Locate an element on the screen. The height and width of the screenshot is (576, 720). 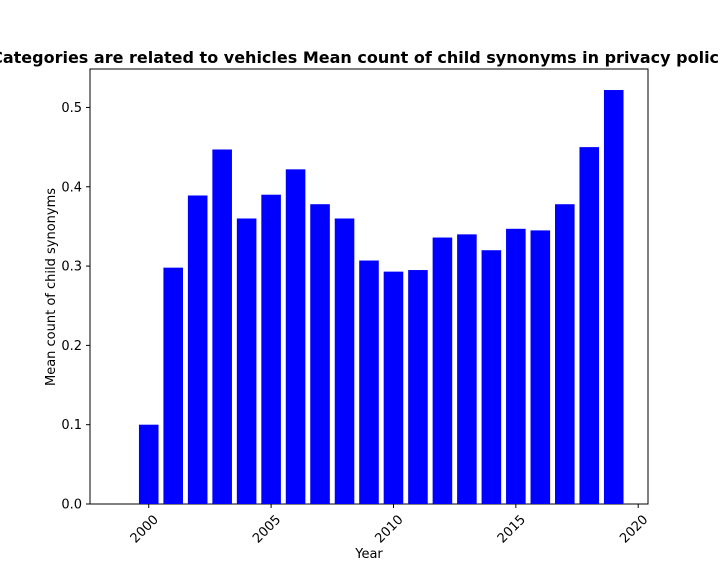
bar-2002 is located at coordinates (197, 350).